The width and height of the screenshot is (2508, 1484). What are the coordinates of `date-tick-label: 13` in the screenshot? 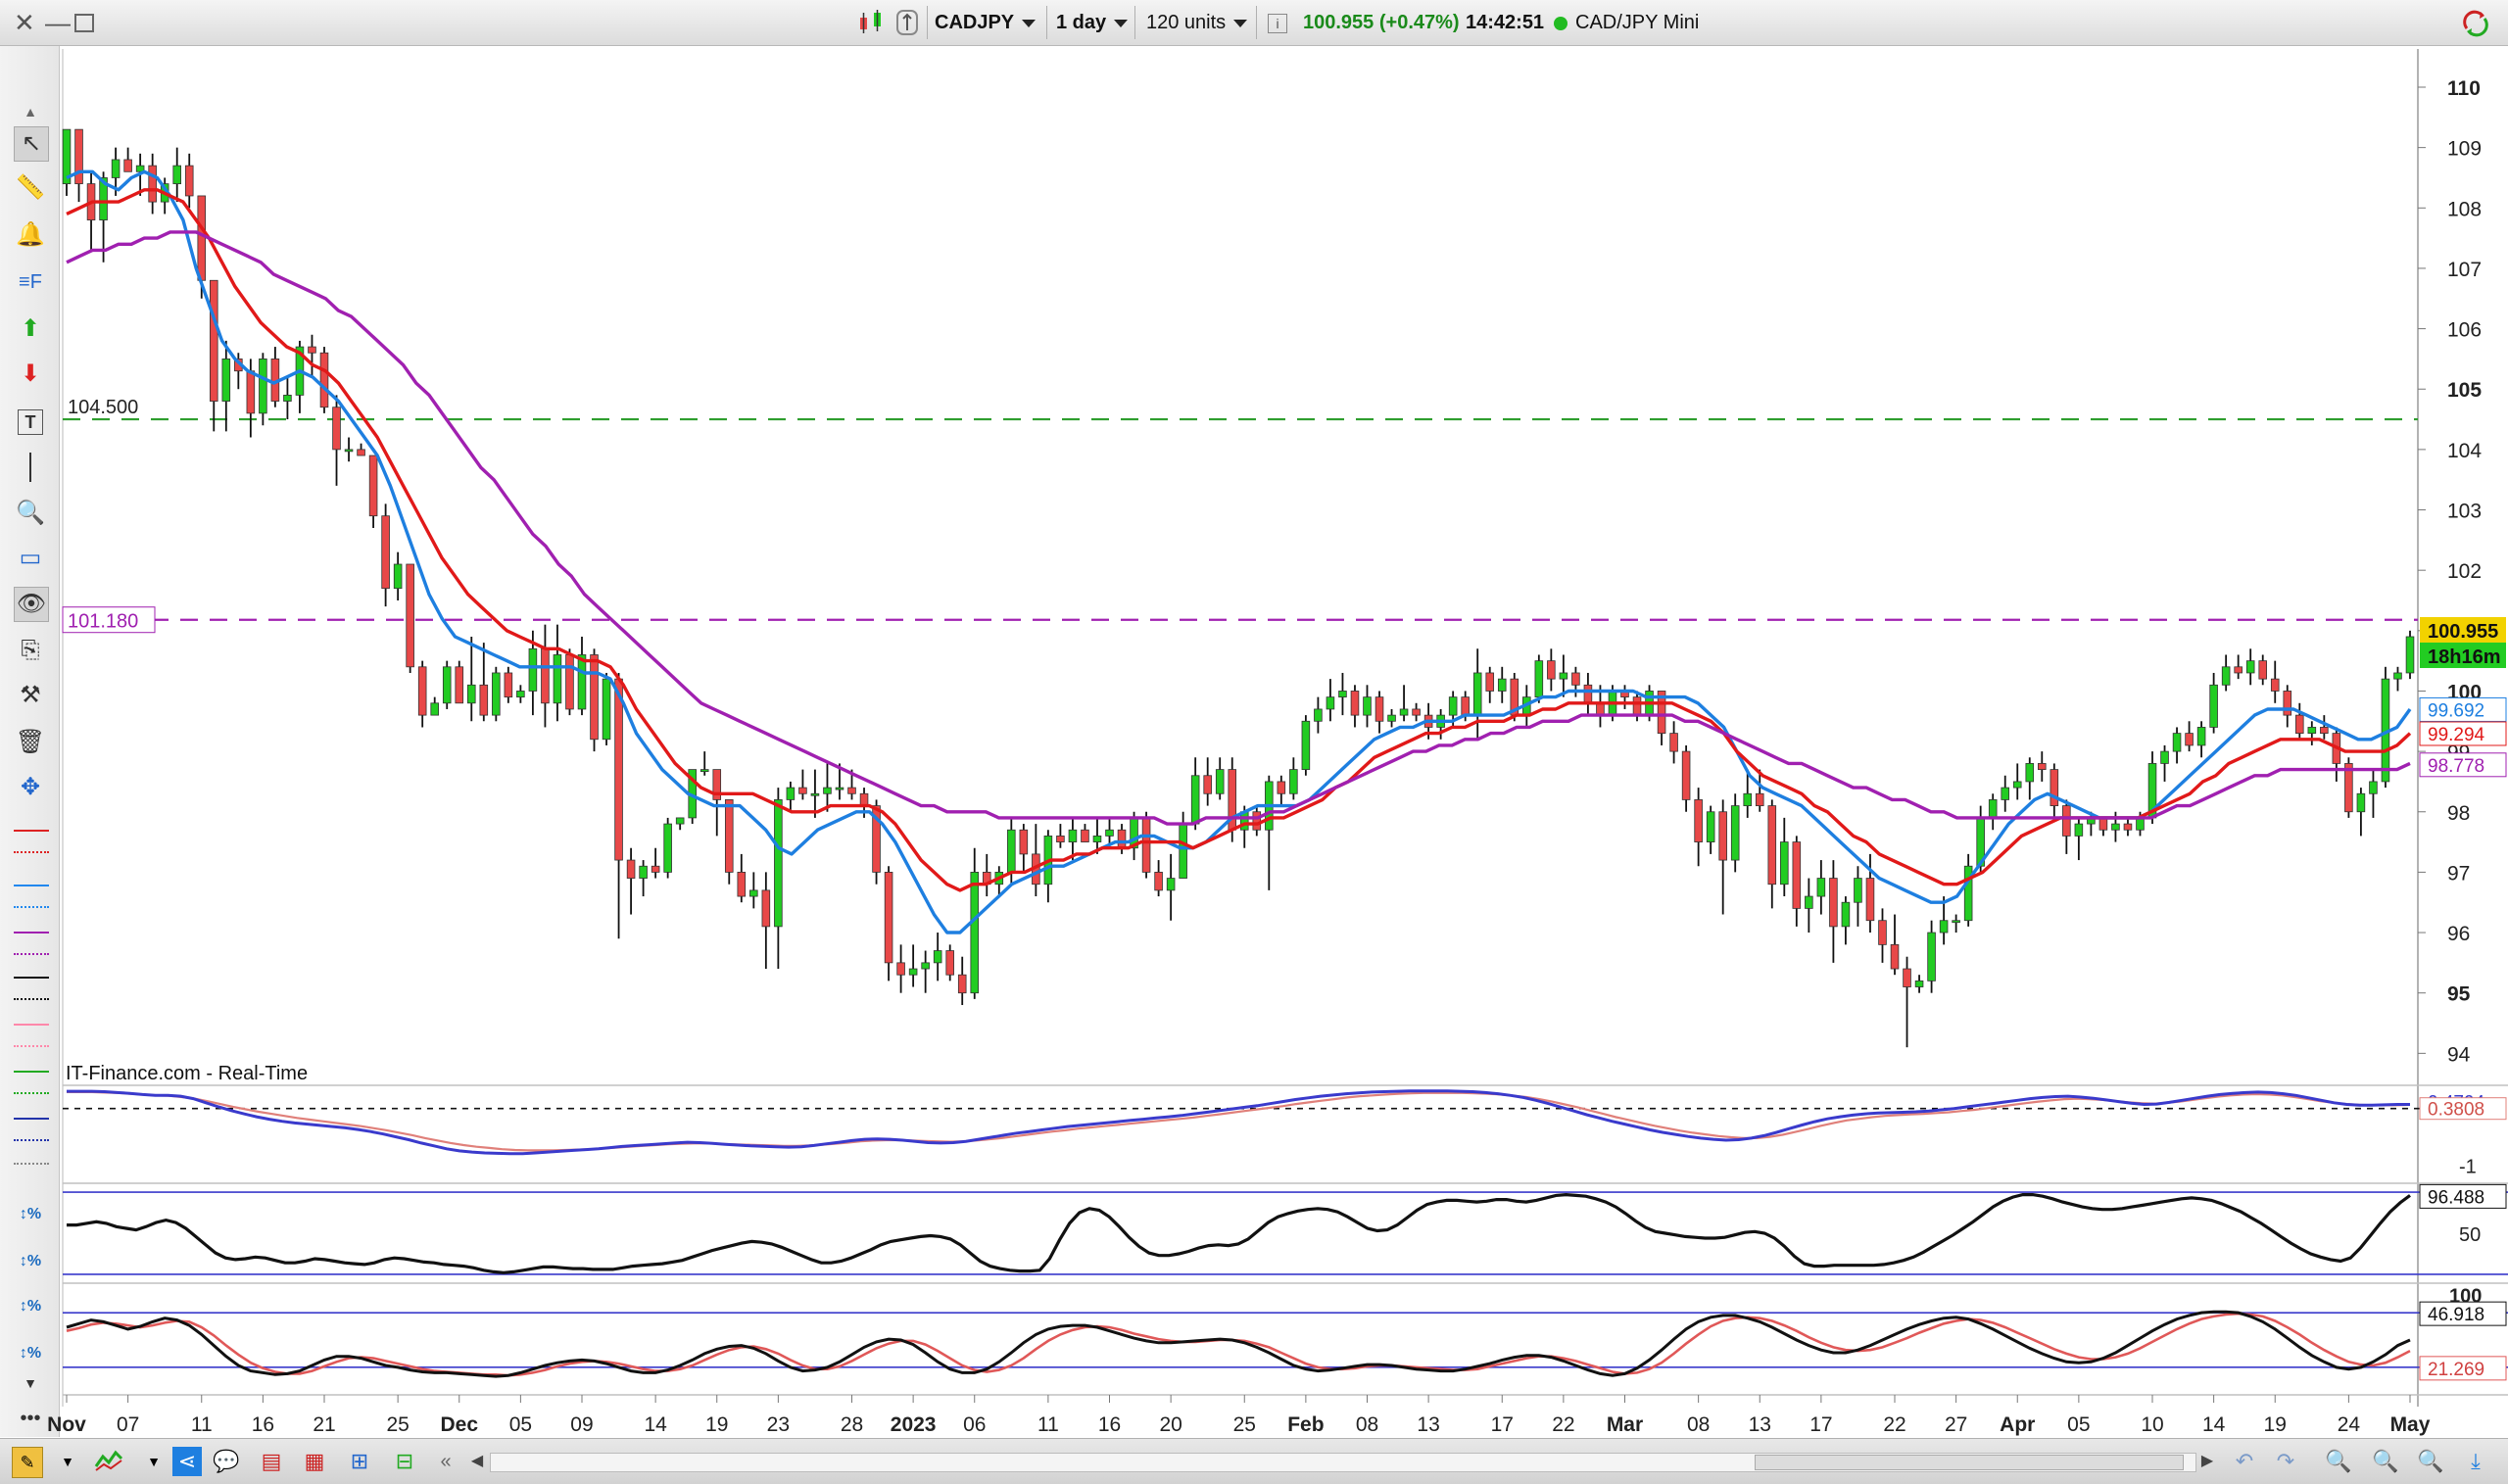 It's located at (1760, 1424).